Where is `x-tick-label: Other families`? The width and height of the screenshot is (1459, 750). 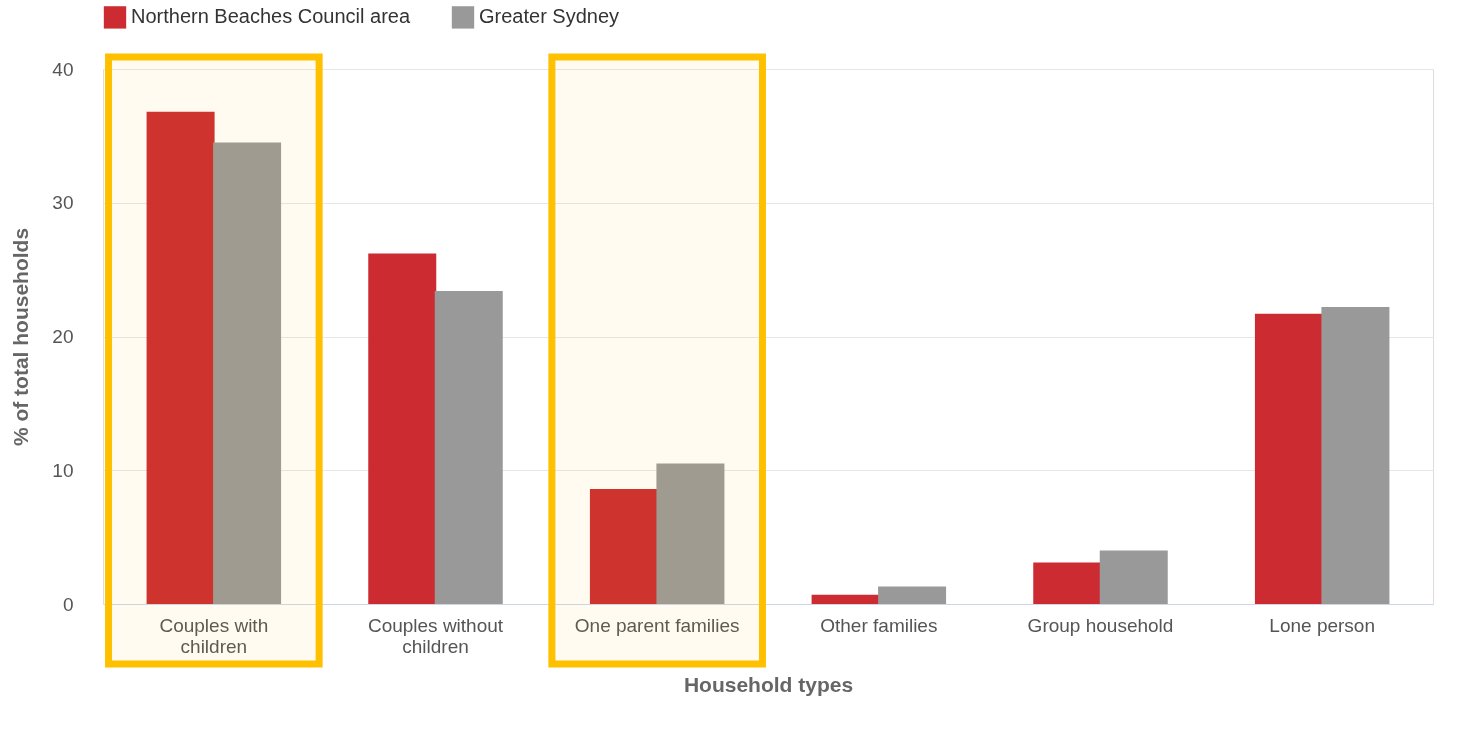 x-tick-label: Other families is located at coordinates (879, 625).